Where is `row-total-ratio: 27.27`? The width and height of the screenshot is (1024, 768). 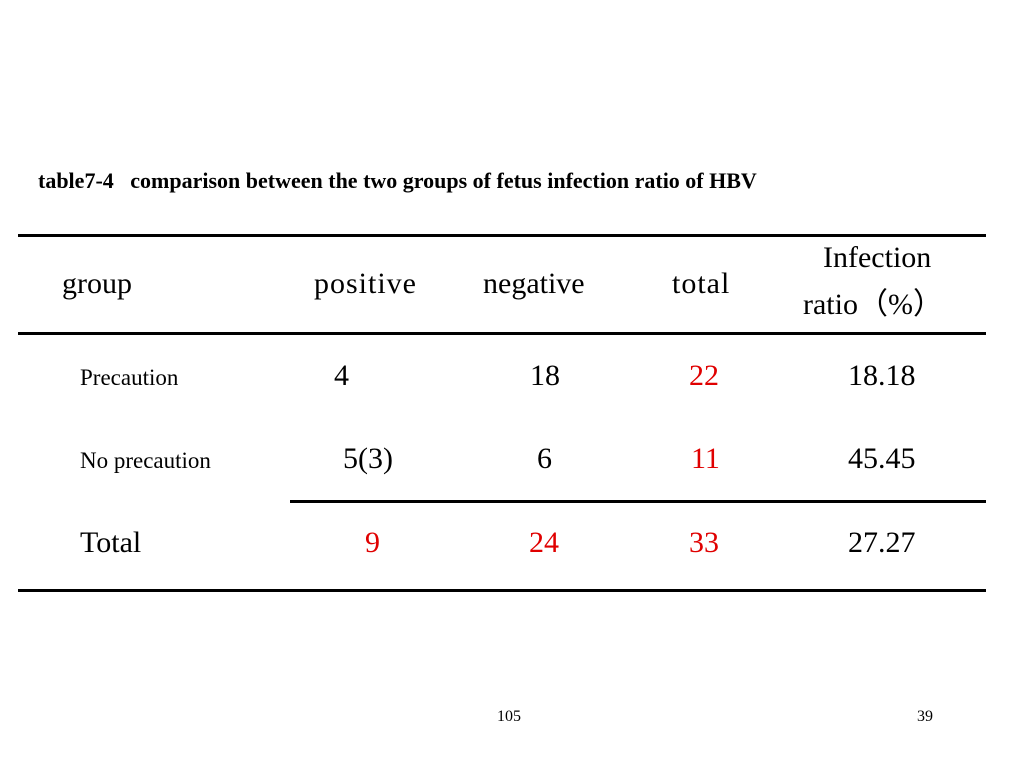 row-total-ratio: 27.27 is located at coordinates (882, 542).